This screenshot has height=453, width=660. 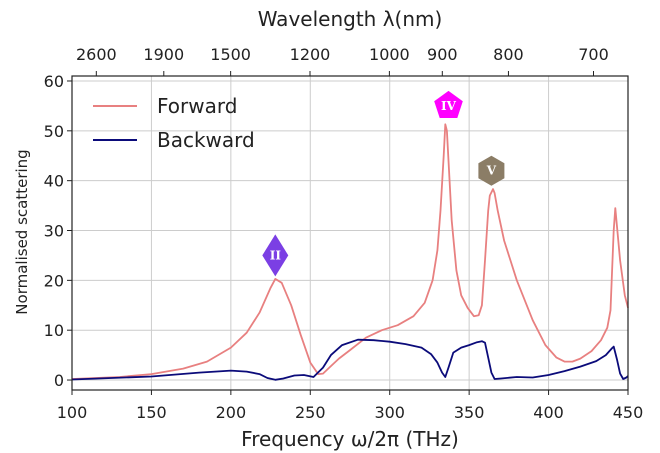 What do you see at coordinates (96, 54) in the screenshot?
I see `top-tick-label: 2600` at bounding box center [96, 54].